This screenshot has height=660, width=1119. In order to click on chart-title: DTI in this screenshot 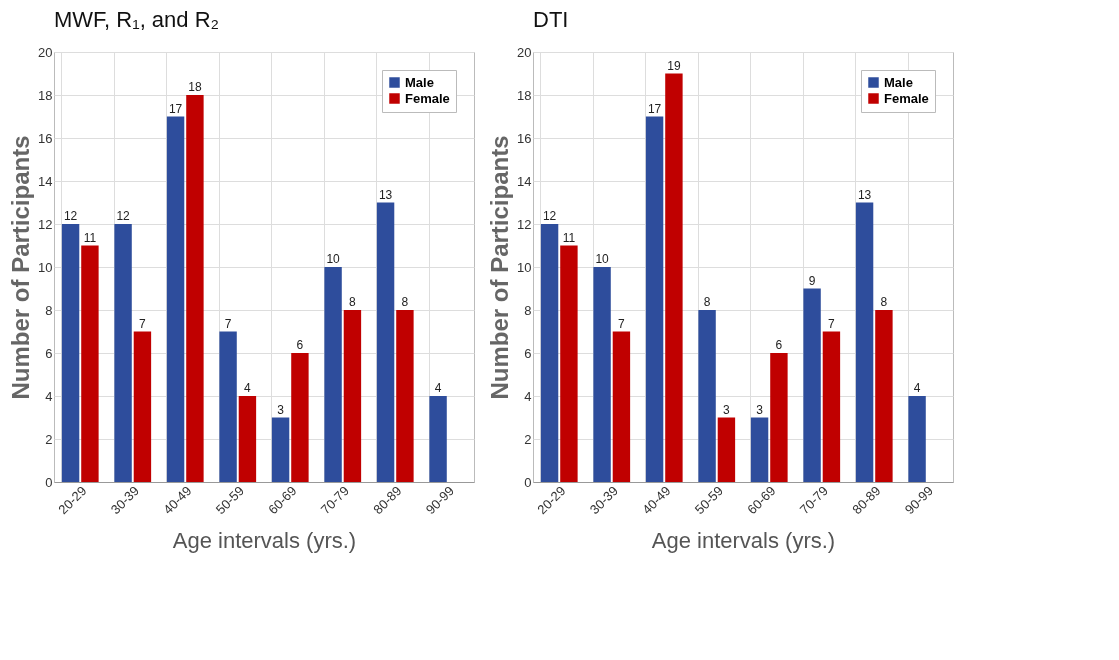, I will do `click(551, 19)`.